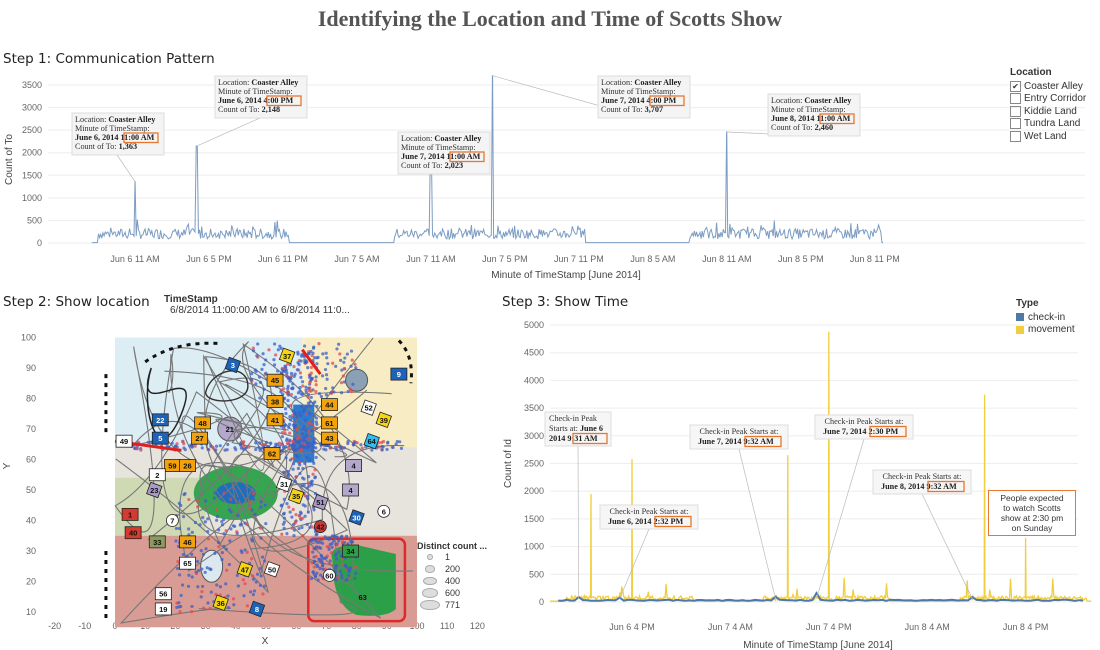  What do you see at coordinates (828, 100) in the screenshot?
I see `tooltip-location-value: Coaster Alley` at bounding box center [828, 100].